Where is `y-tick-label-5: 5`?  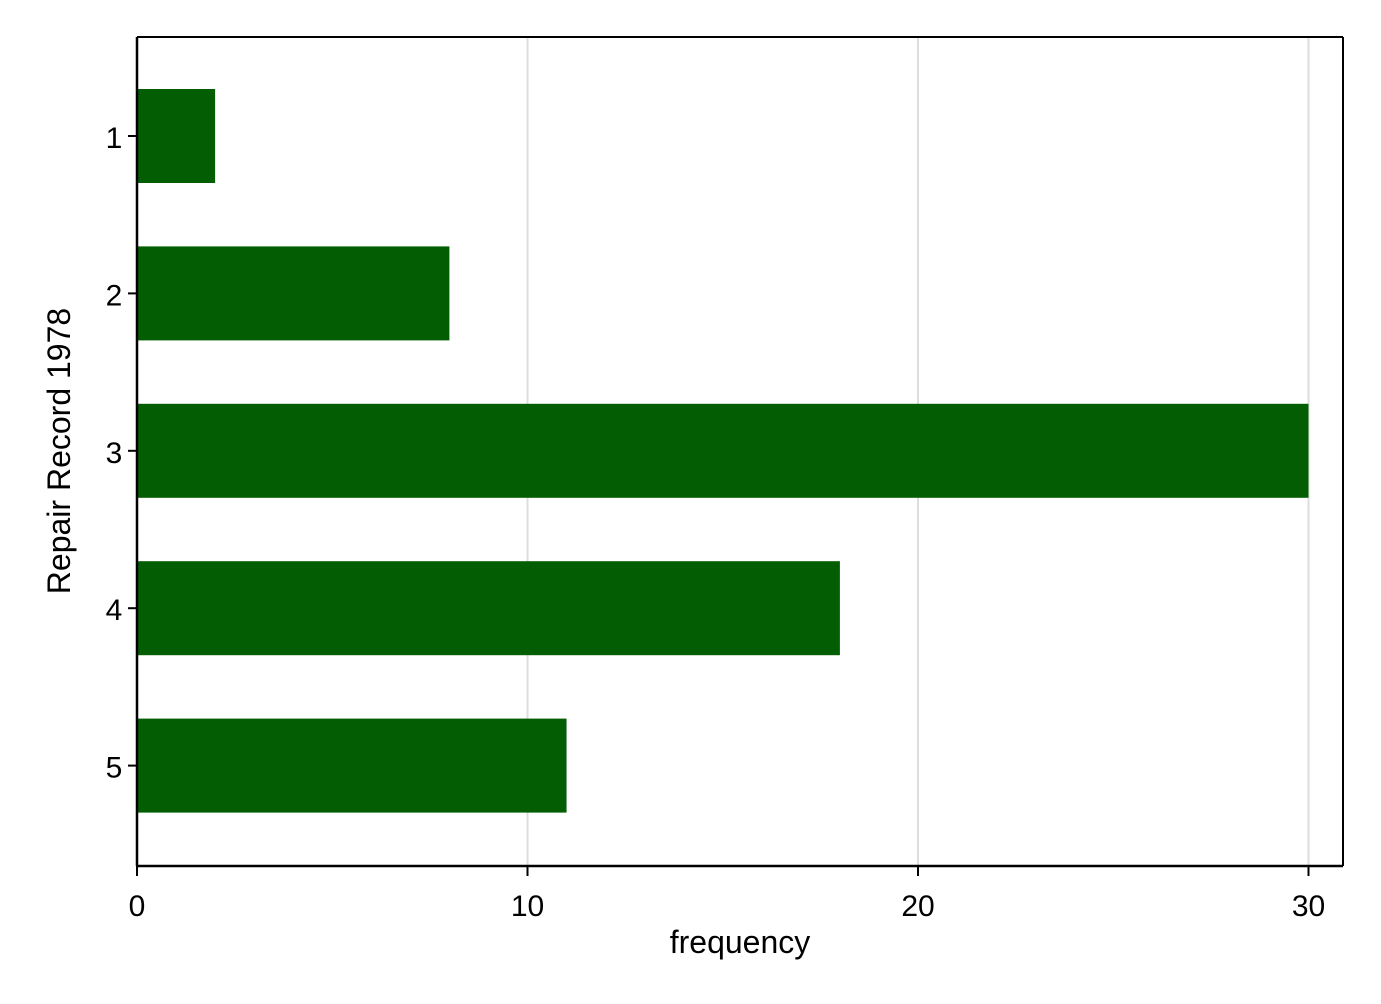 y-tick-label-5: 5 is located at coordinates (114, 768).